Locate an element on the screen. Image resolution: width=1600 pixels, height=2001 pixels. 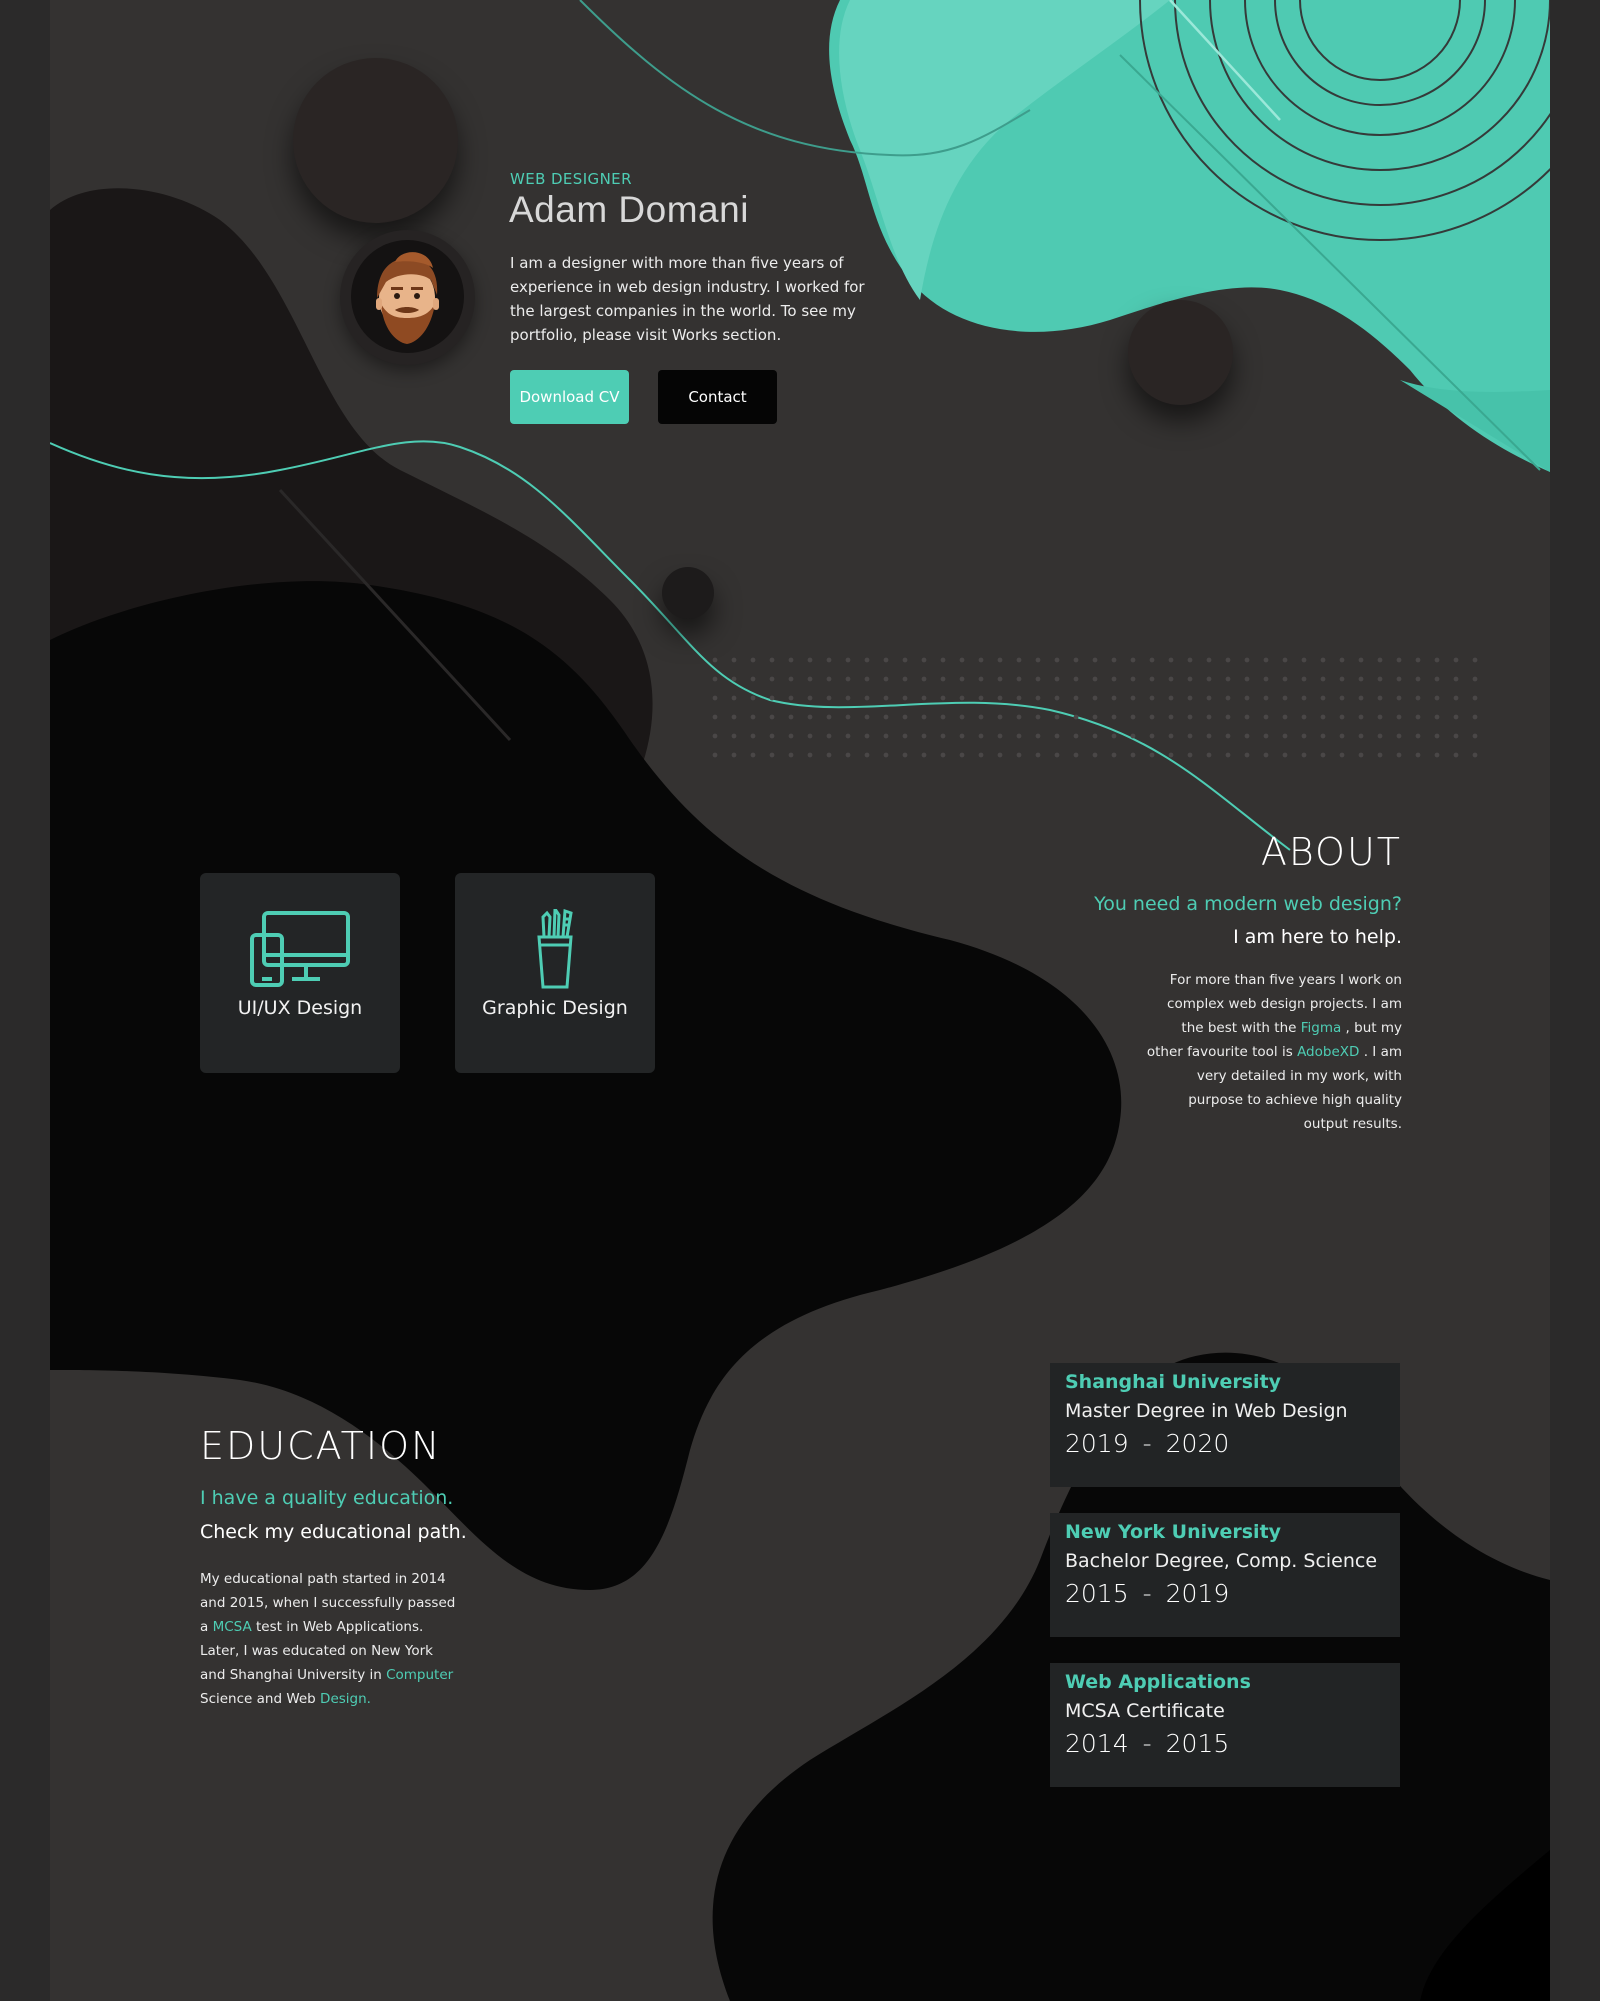
education-school: New York University is located at coordinates (1173, 1532).